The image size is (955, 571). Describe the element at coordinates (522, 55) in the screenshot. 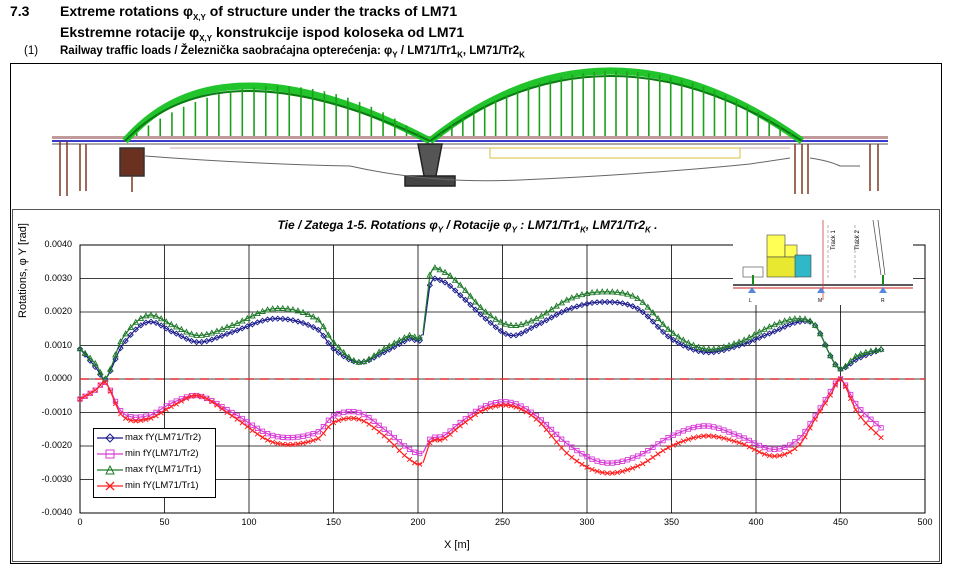

I see `item-k2: K` at that location.